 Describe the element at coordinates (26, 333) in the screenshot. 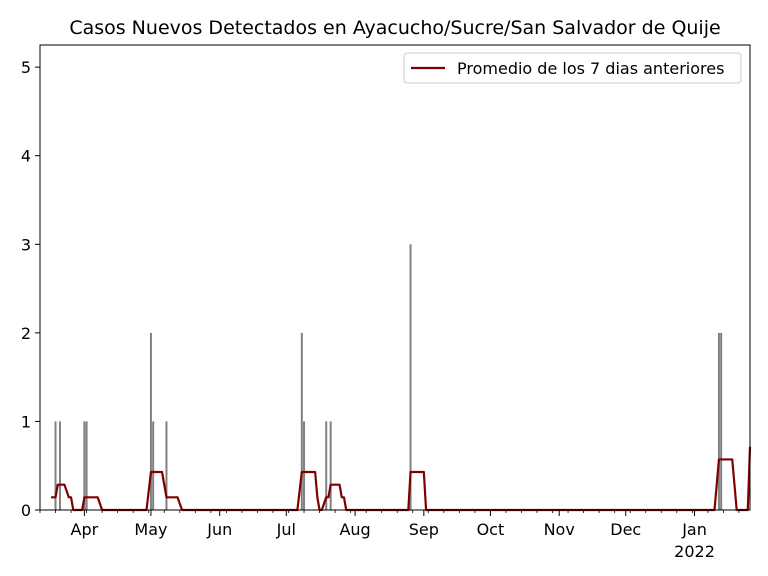

I see `y-tick-label: 2` at that location.